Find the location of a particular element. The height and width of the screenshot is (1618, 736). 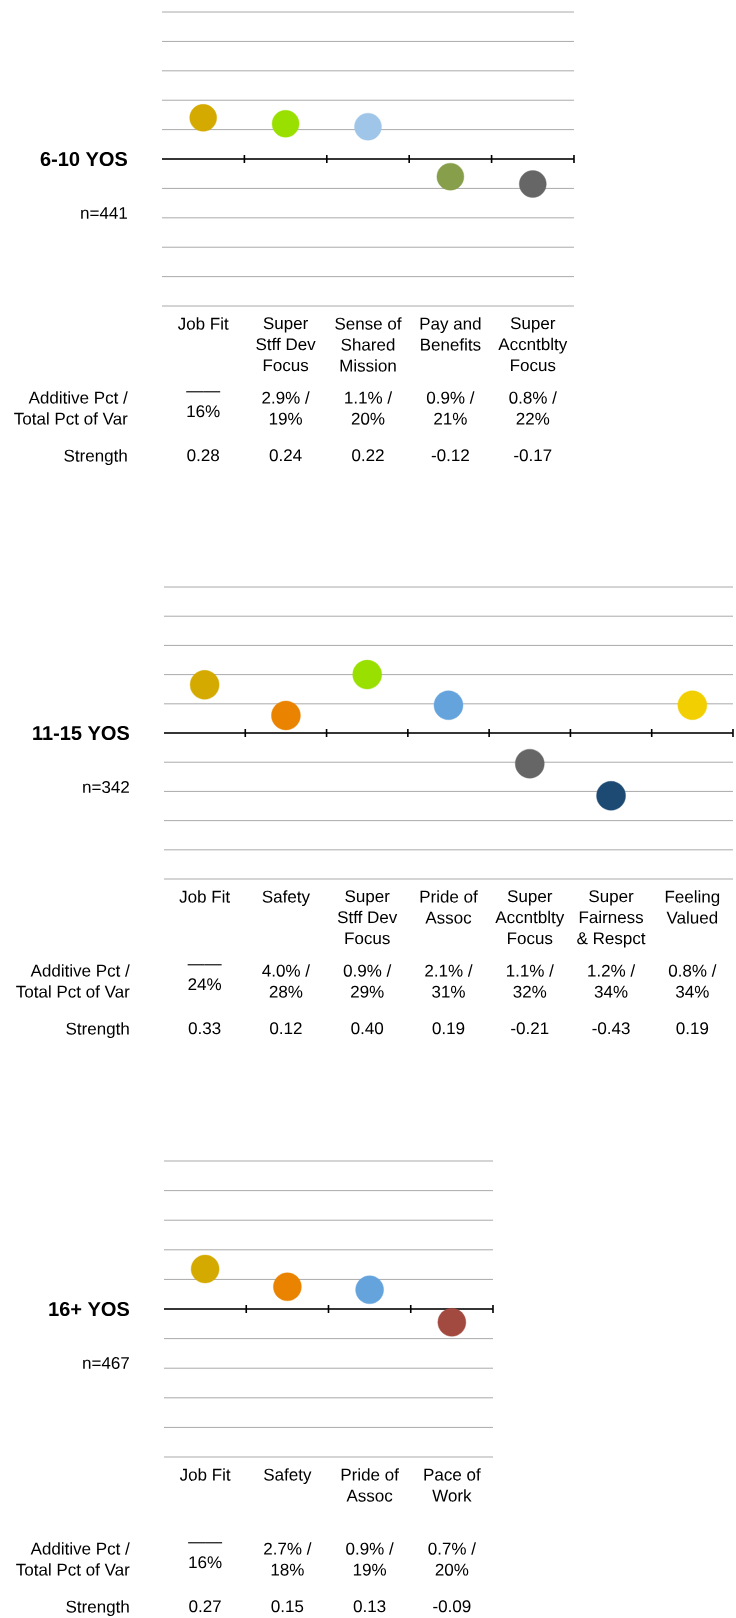

text: 1.1% / 20% is located at coordinates (369, 408).